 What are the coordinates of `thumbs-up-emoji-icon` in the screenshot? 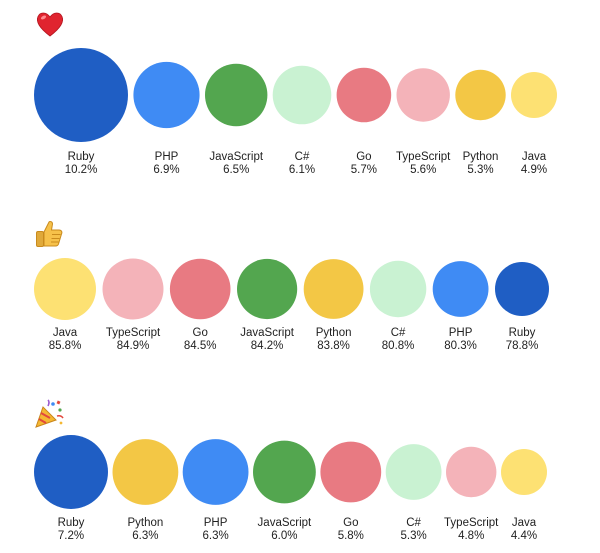 It's located at (49, 234).